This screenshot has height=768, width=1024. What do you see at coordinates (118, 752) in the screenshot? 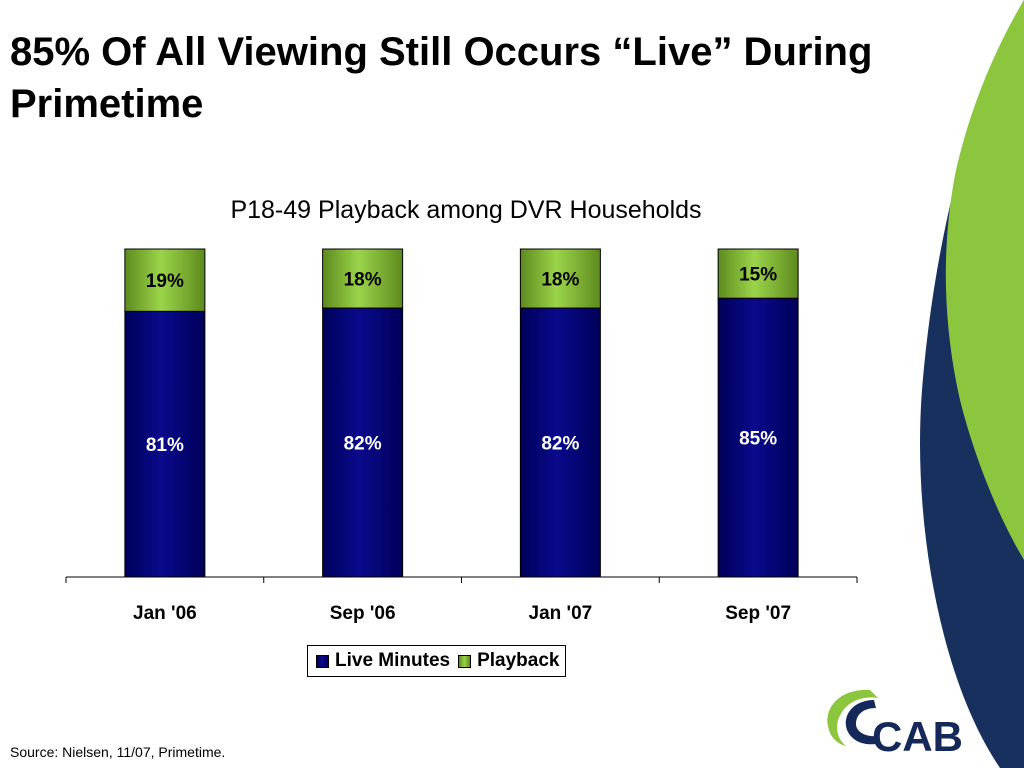
I see `source-note: Source: Nielsen, 11/07, Primetime.` at bounding box center [118, 752].